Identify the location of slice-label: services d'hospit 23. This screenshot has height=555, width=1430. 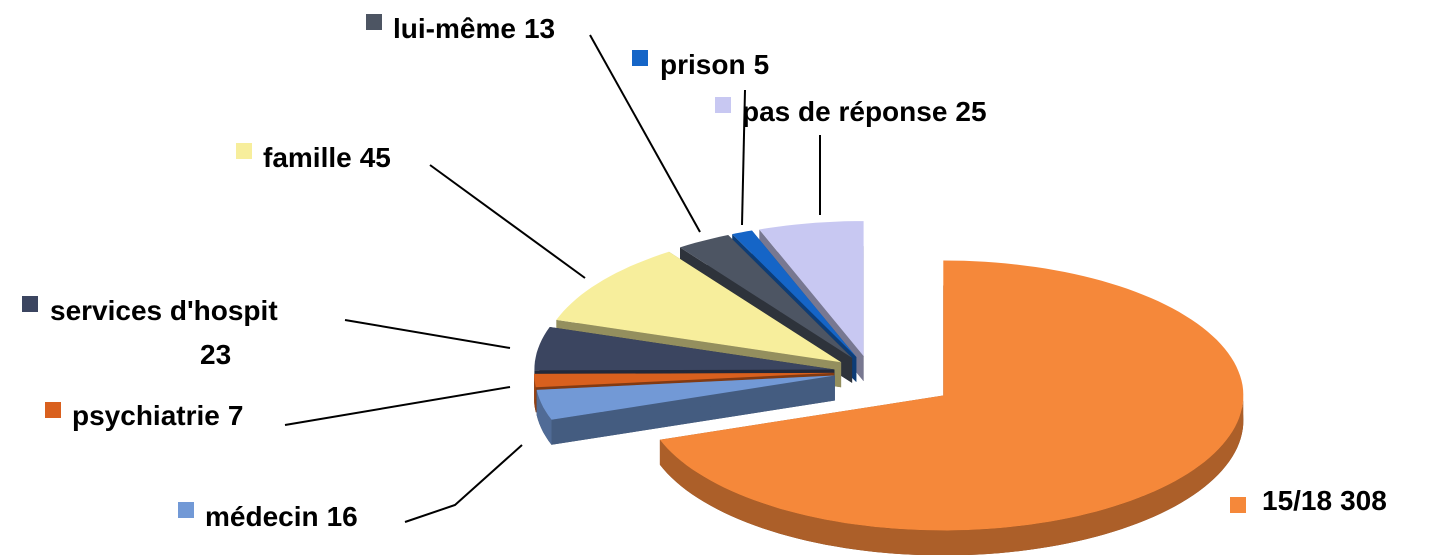
(164, 332).